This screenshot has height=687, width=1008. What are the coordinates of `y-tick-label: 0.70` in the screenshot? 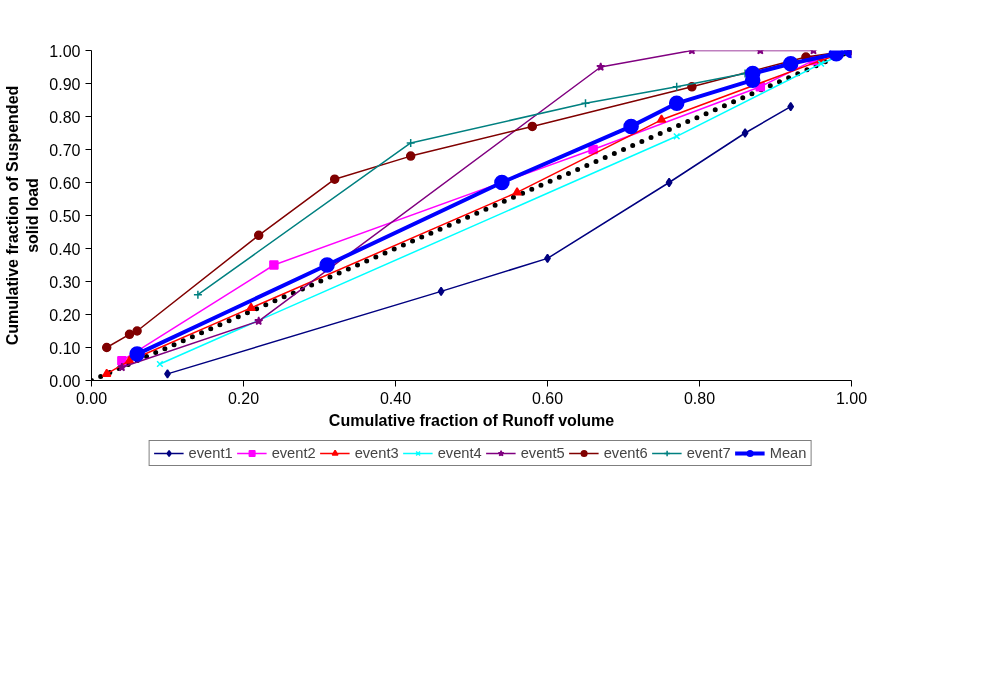 It's located at (65, 150).